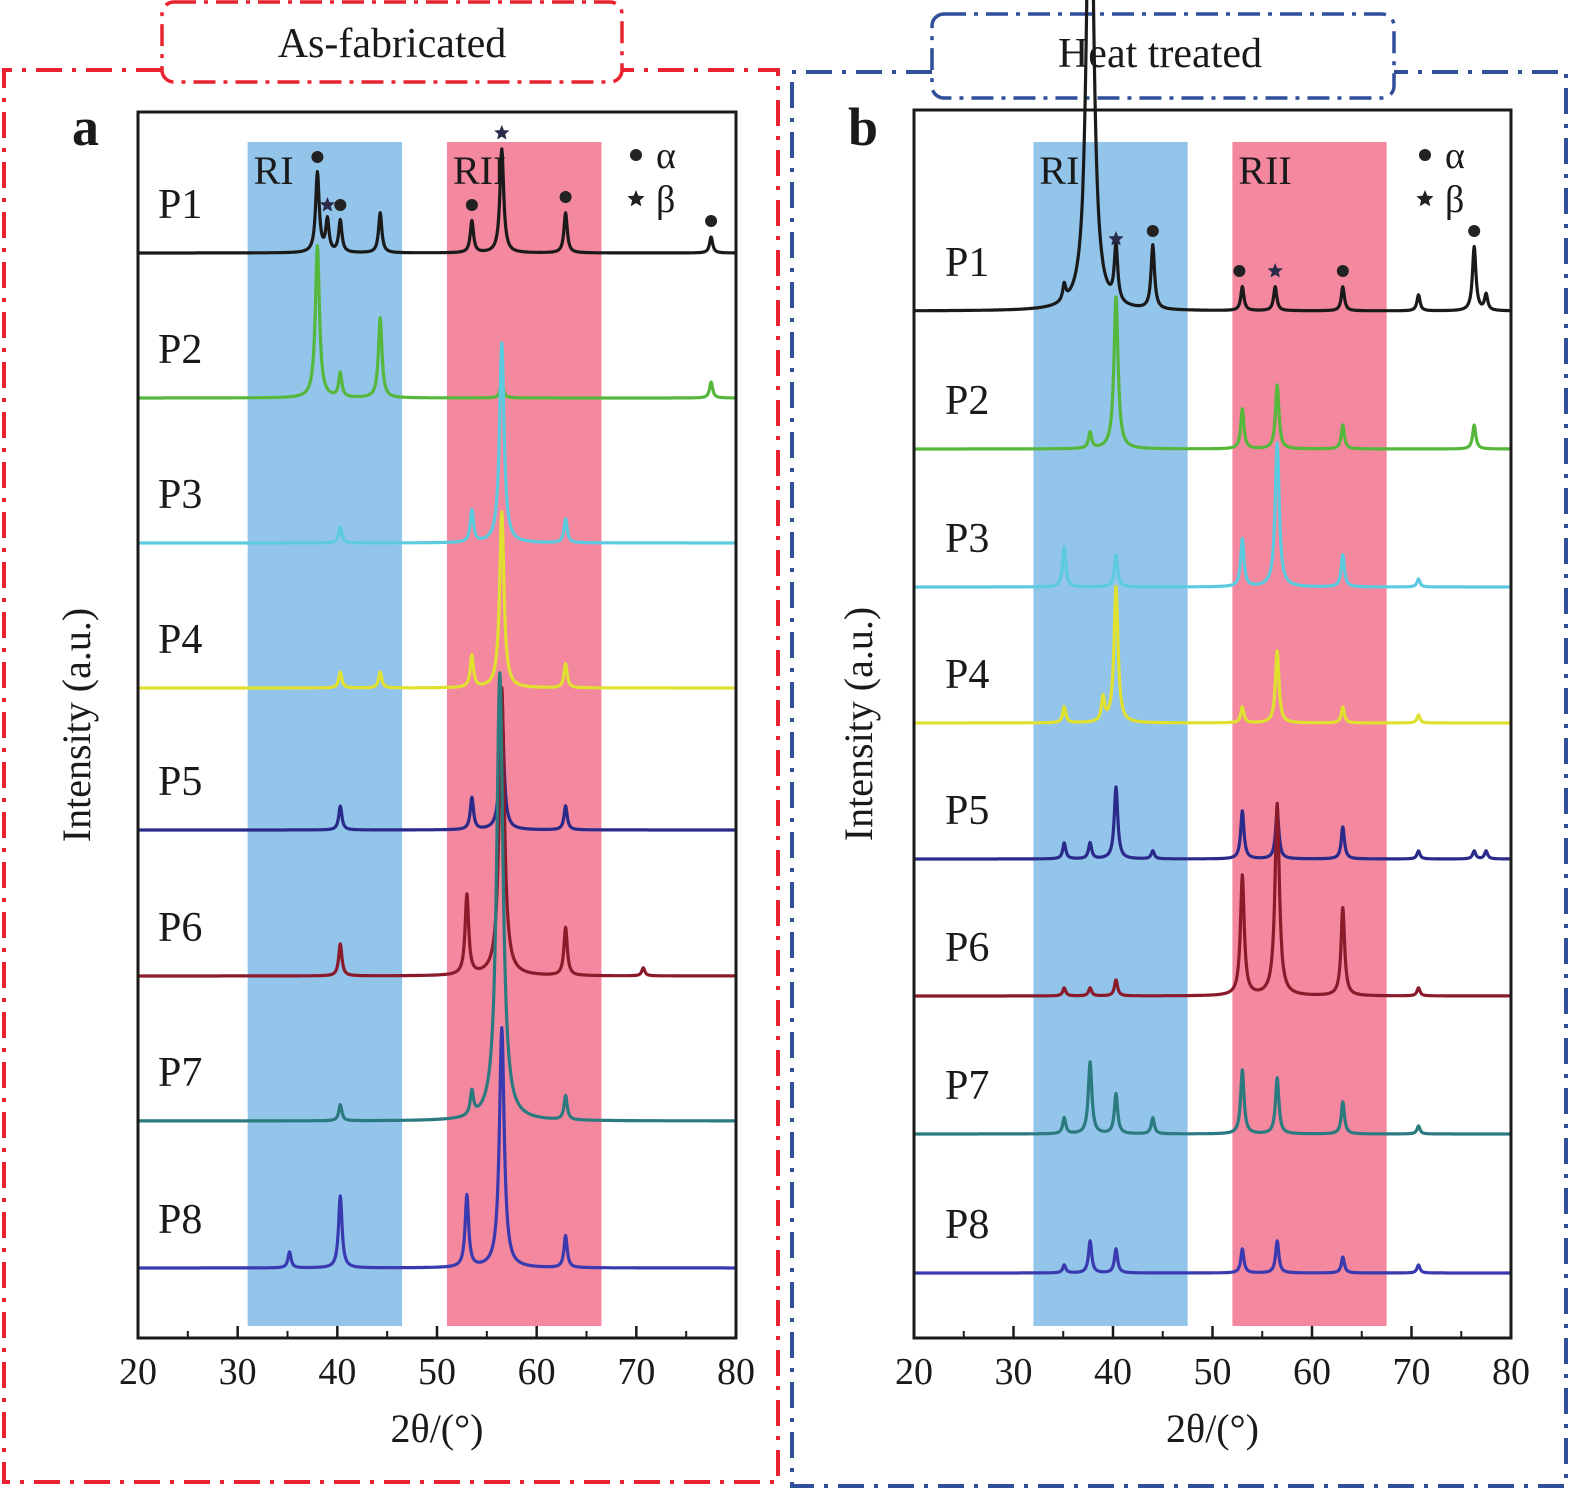  I want to click on panel-letter: a, so click(85, 127).